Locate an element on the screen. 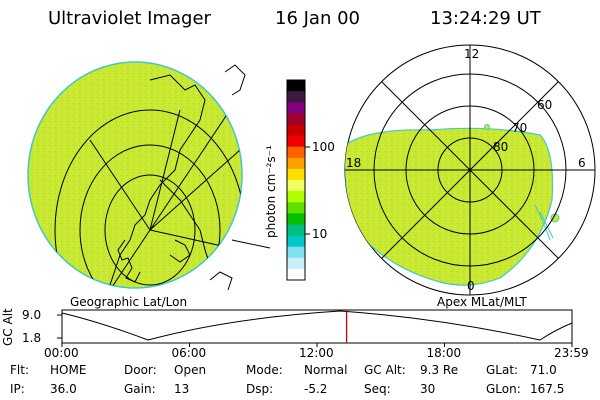 Image resolution: width=600 pixels, height=400 pixels. emission-spot is located at coordinates (487, 127).